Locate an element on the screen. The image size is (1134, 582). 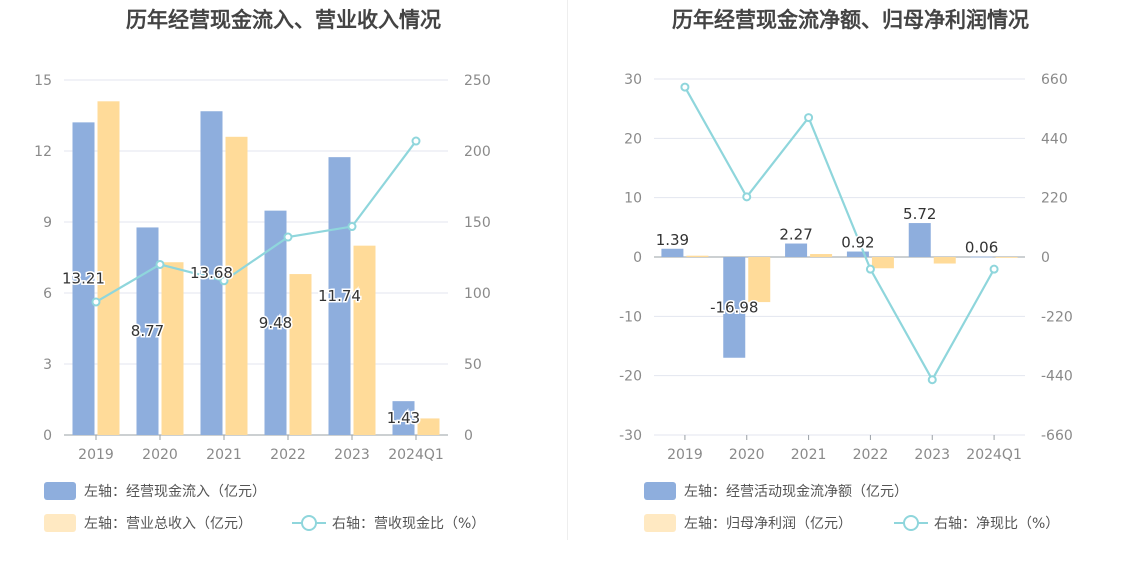
legend-item: 左轴：归母净利润（亿元） is located at coordinates (748, 523).